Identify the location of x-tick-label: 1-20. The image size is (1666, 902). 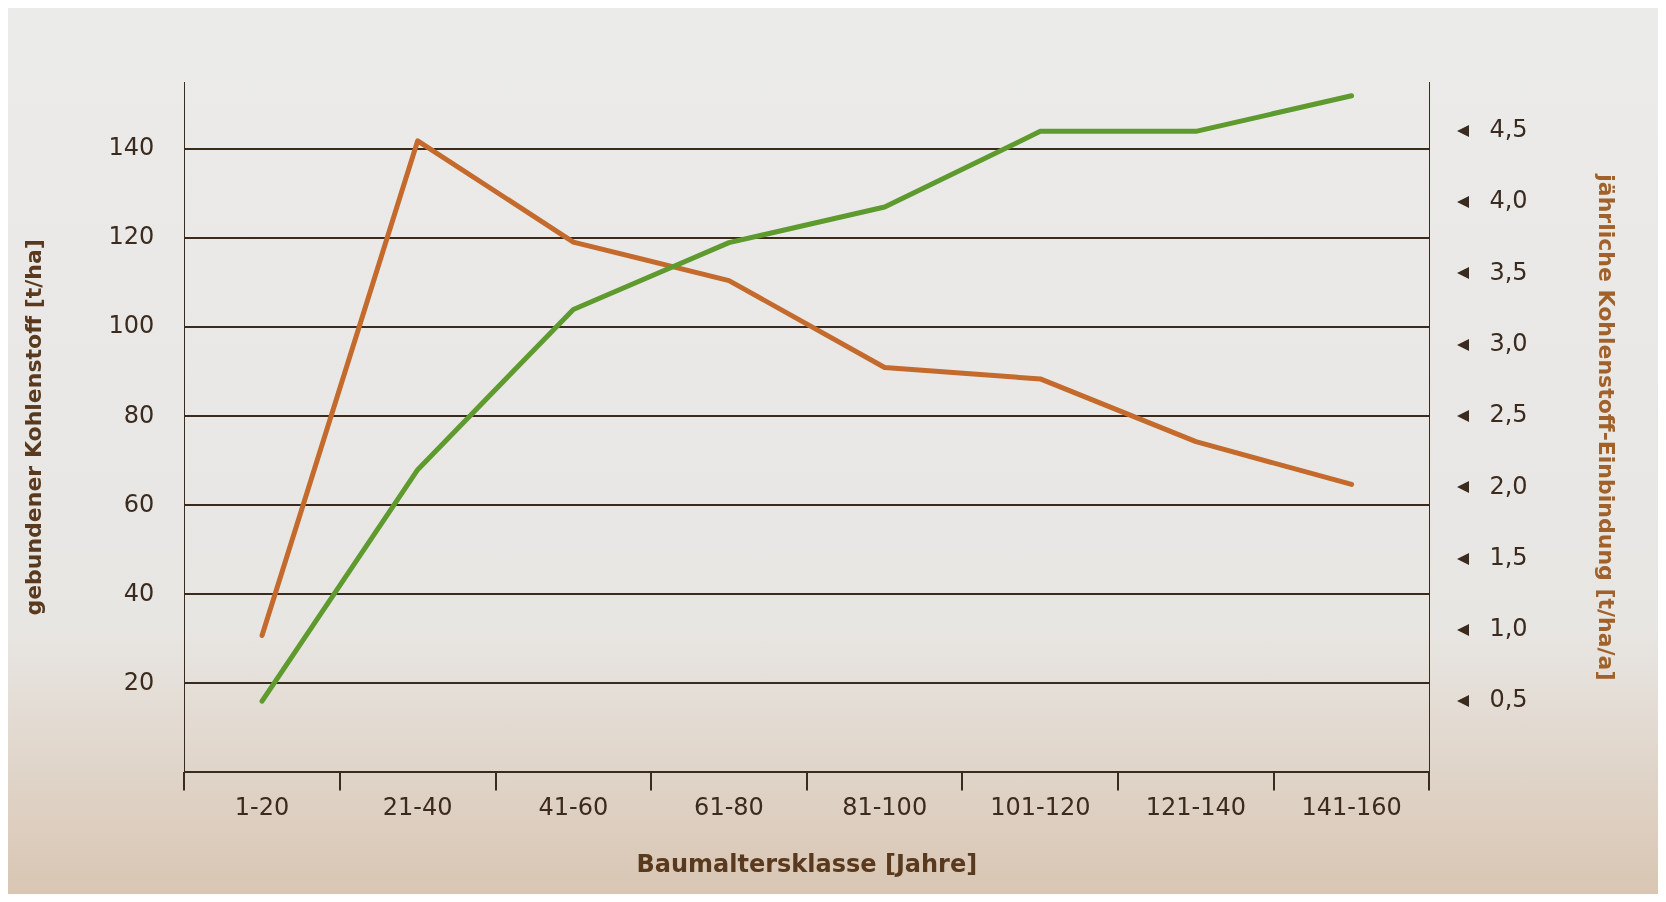
(262, 807).